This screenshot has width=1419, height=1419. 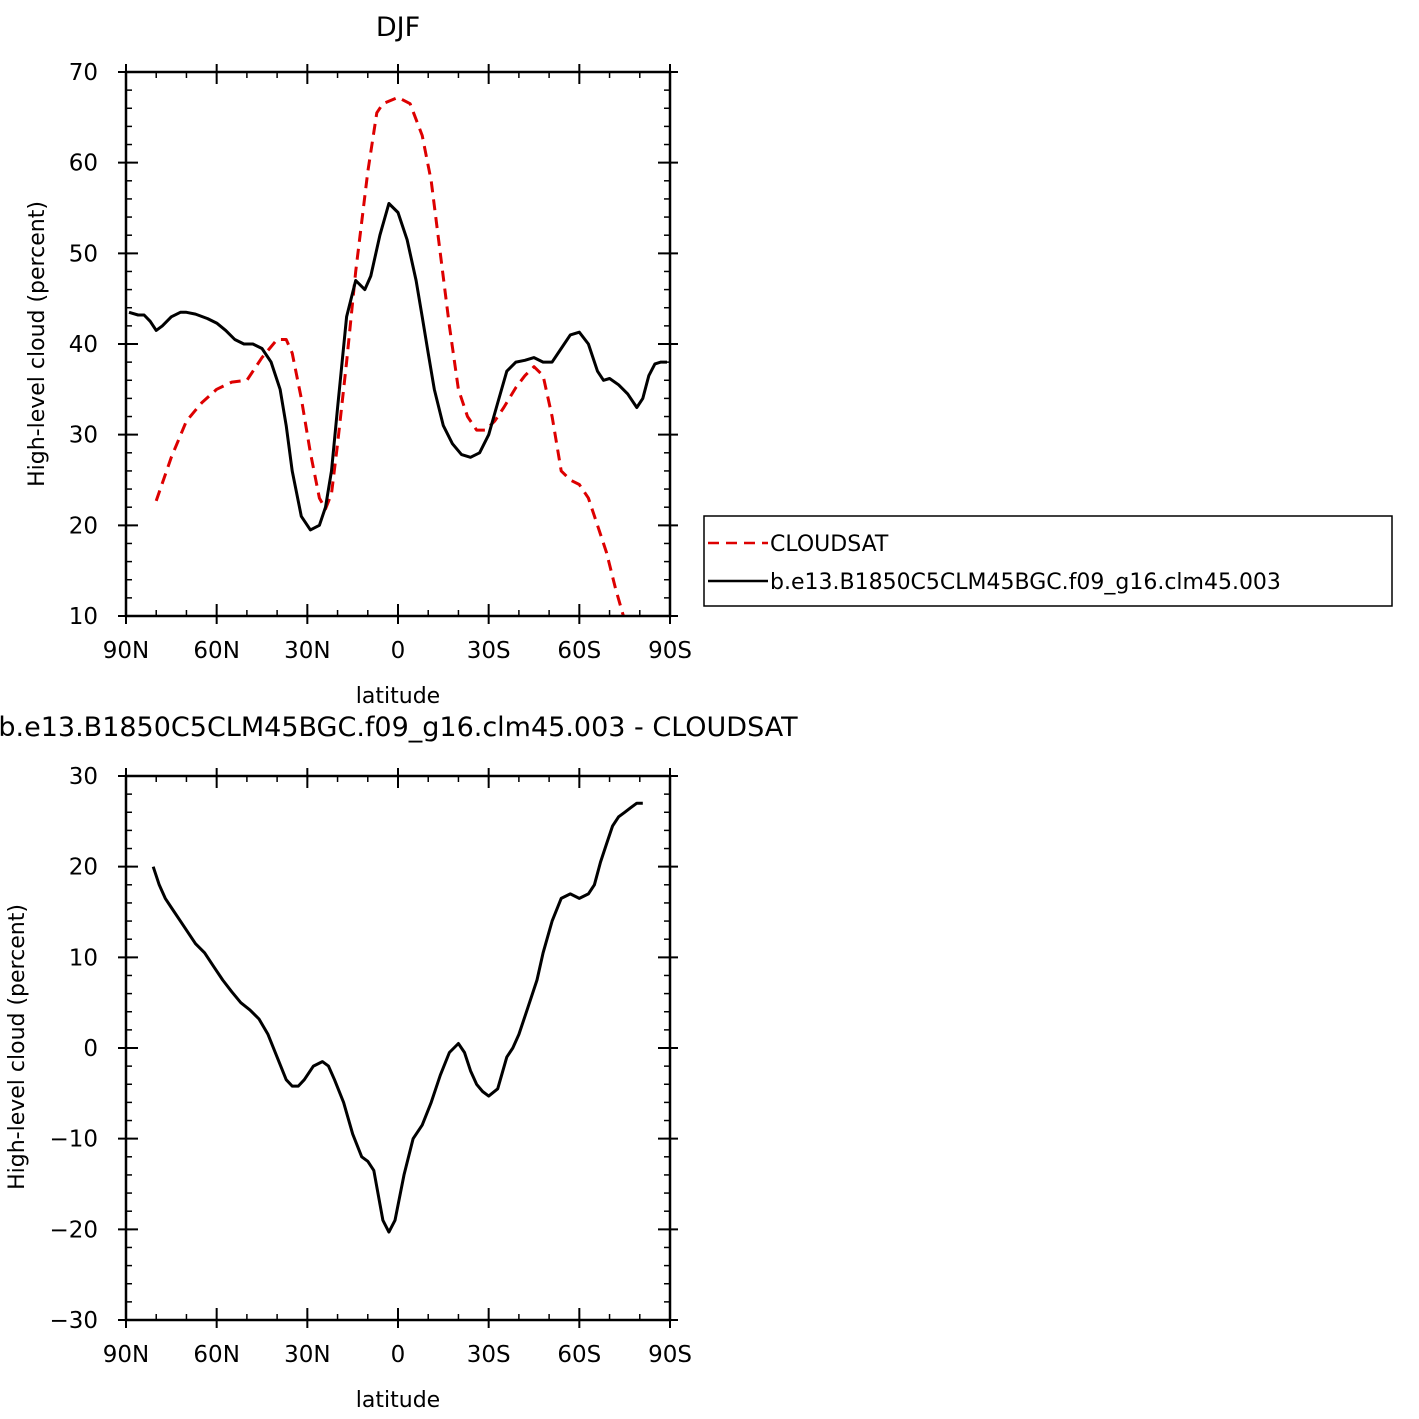 I want to click on top-chart-title: DJF, so click(x=398, y=27).